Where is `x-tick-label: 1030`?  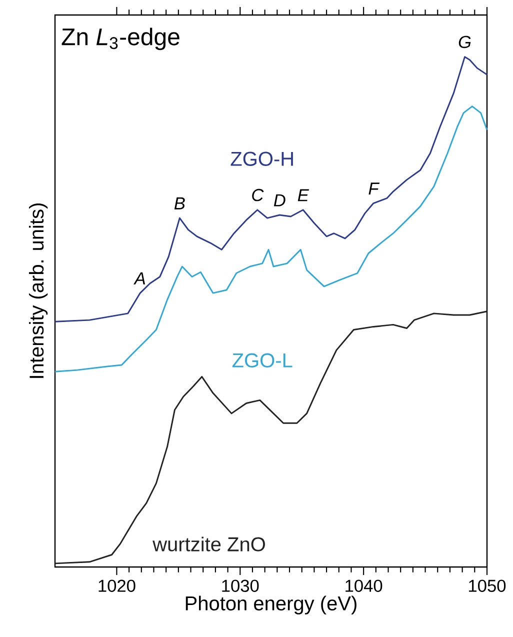 x-tick-label: 1030 is located at coordinates (240, 586).